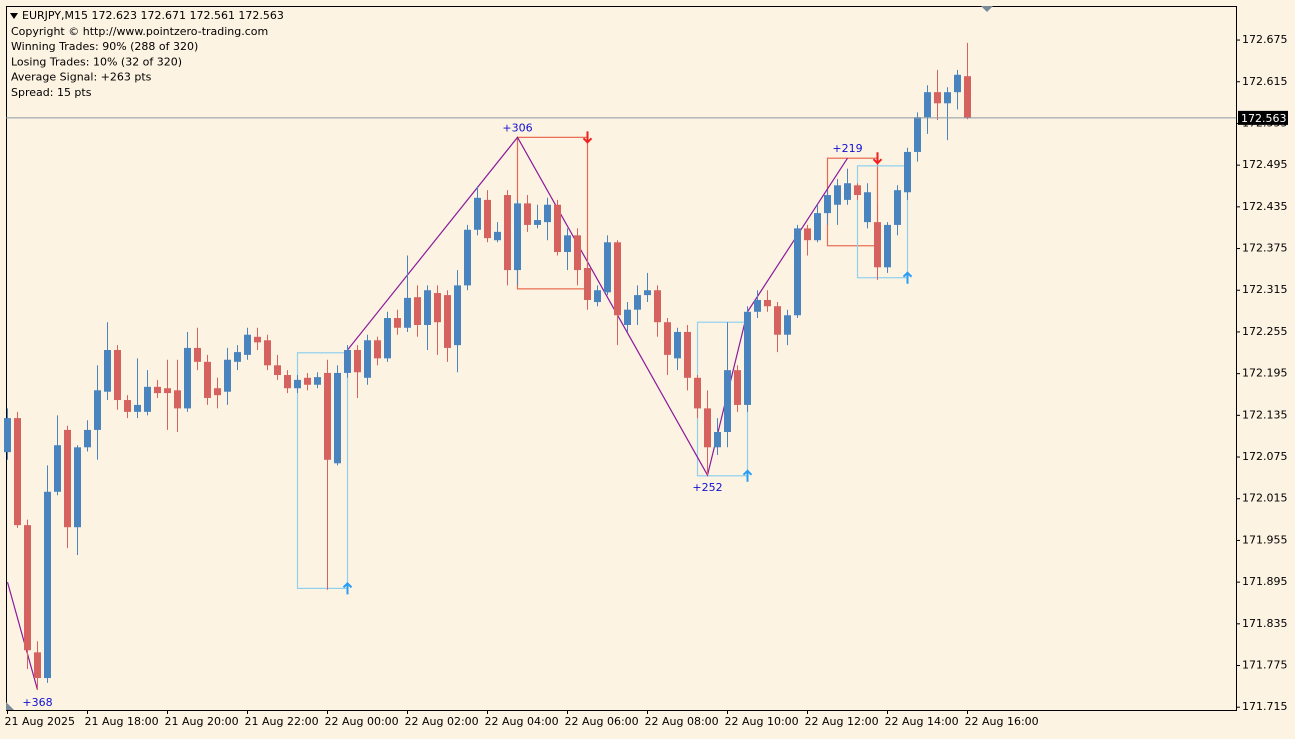 This screenshot has width=1295, height=739. What do you see at coordinates (987, 9) in the screenshot?
I see `shift-marker` at bounding box center [987, 9].